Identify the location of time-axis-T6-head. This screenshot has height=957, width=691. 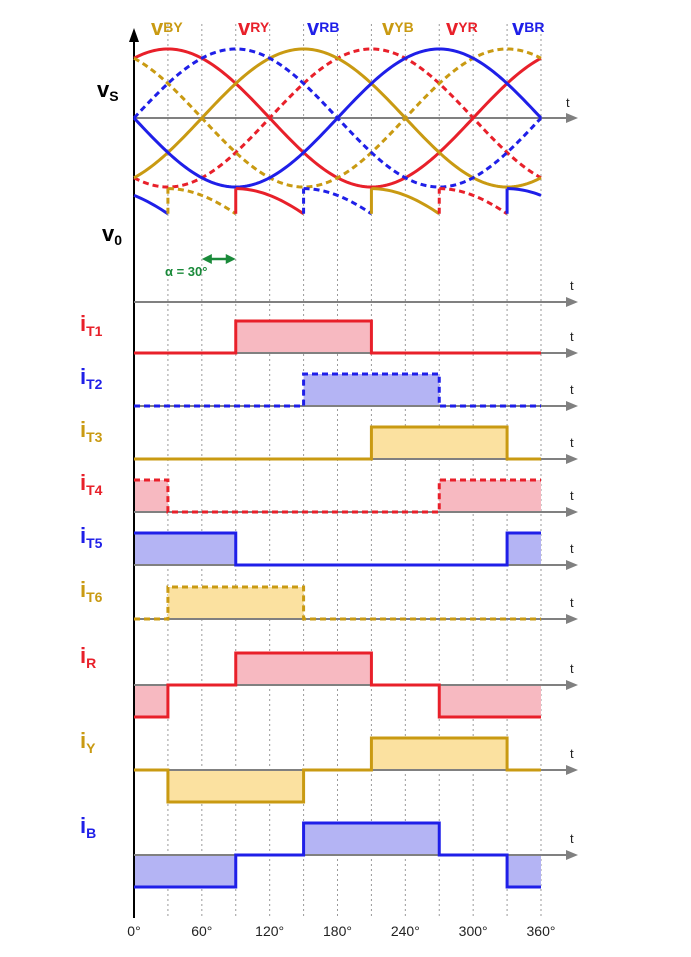
(572, 619).